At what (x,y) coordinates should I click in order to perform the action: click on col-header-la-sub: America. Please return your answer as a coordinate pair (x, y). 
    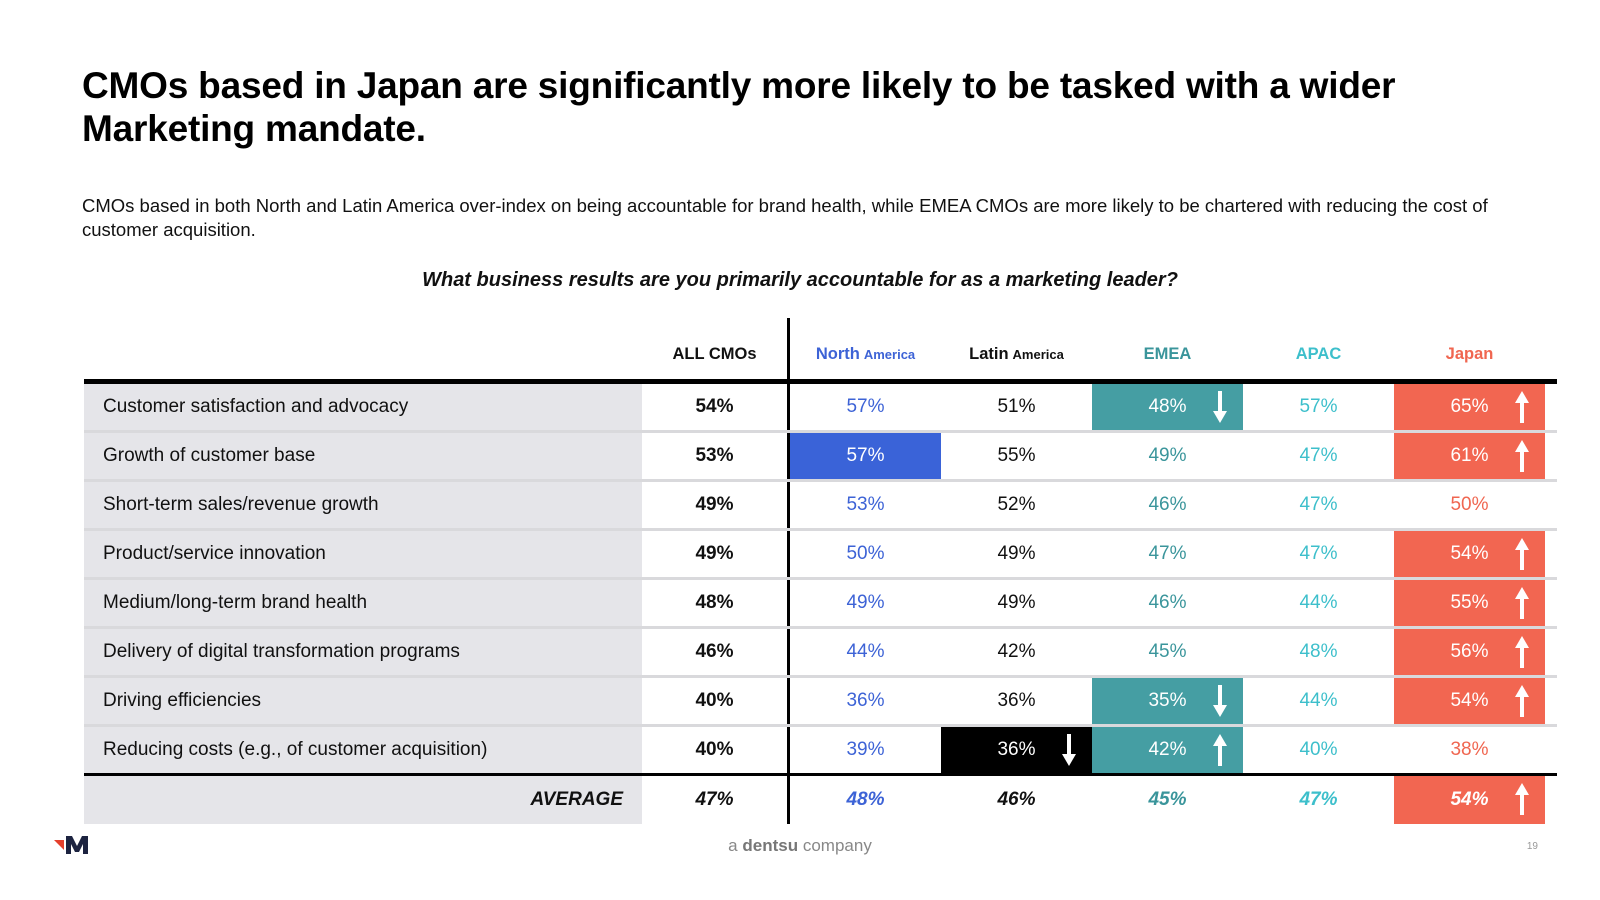
    Looking at the image, I should click on (1038, 354).